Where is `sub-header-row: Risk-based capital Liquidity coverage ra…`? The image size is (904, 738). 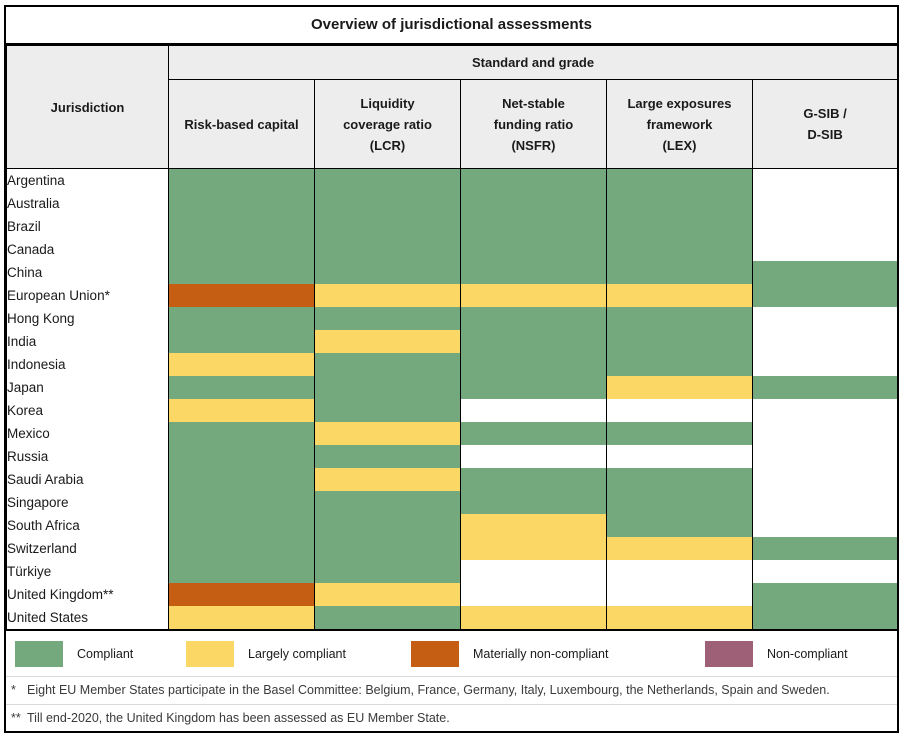 sub-header-row: Risk-based capital Liquidity coverage ra… is located at coordinates (453, 124).